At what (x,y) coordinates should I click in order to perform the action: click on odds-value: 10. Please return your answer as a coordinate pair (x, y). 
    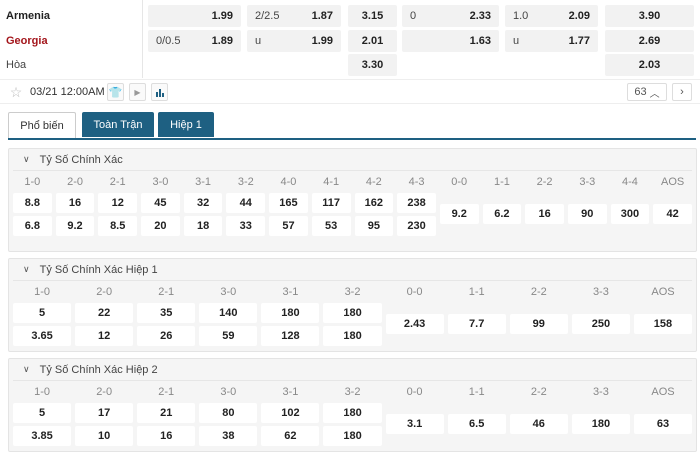
    Looking at the image, I should click on (104, 436).